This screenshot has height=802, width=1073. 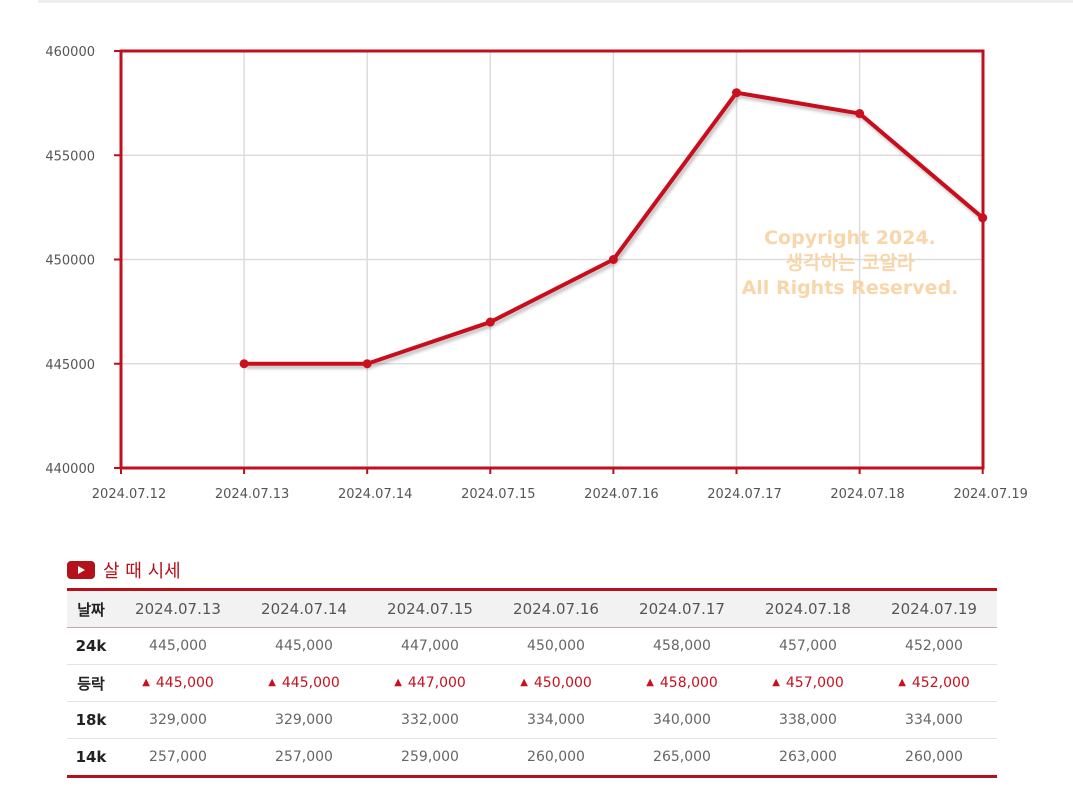 What do you see at coordinates (940, 683) in the screenshot?
I see `change-value: 452,000` at bounding box center [940, 683].